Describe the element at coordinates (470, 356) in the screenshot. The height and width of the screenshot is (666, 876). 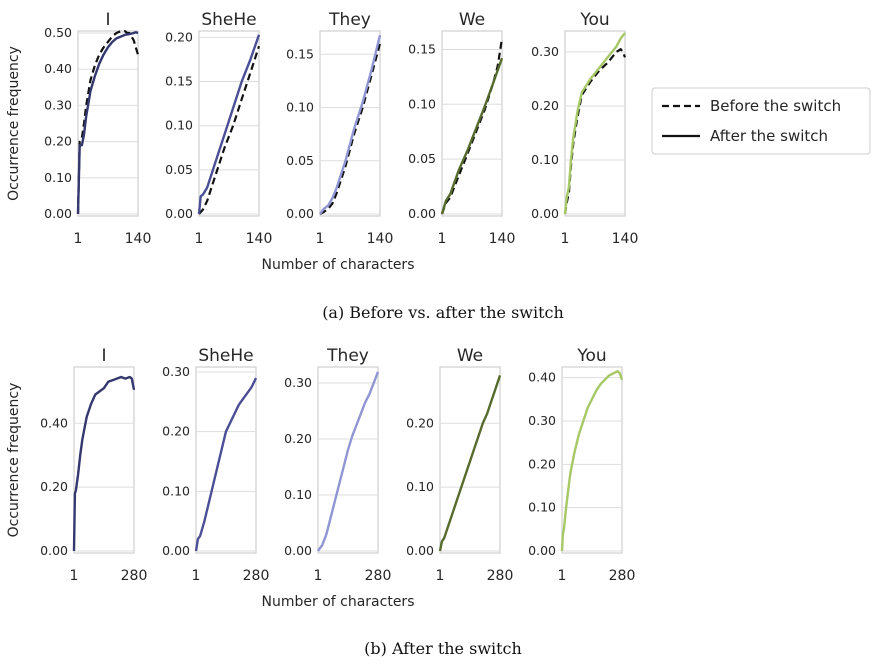
I see `panel-title: We` at that location.